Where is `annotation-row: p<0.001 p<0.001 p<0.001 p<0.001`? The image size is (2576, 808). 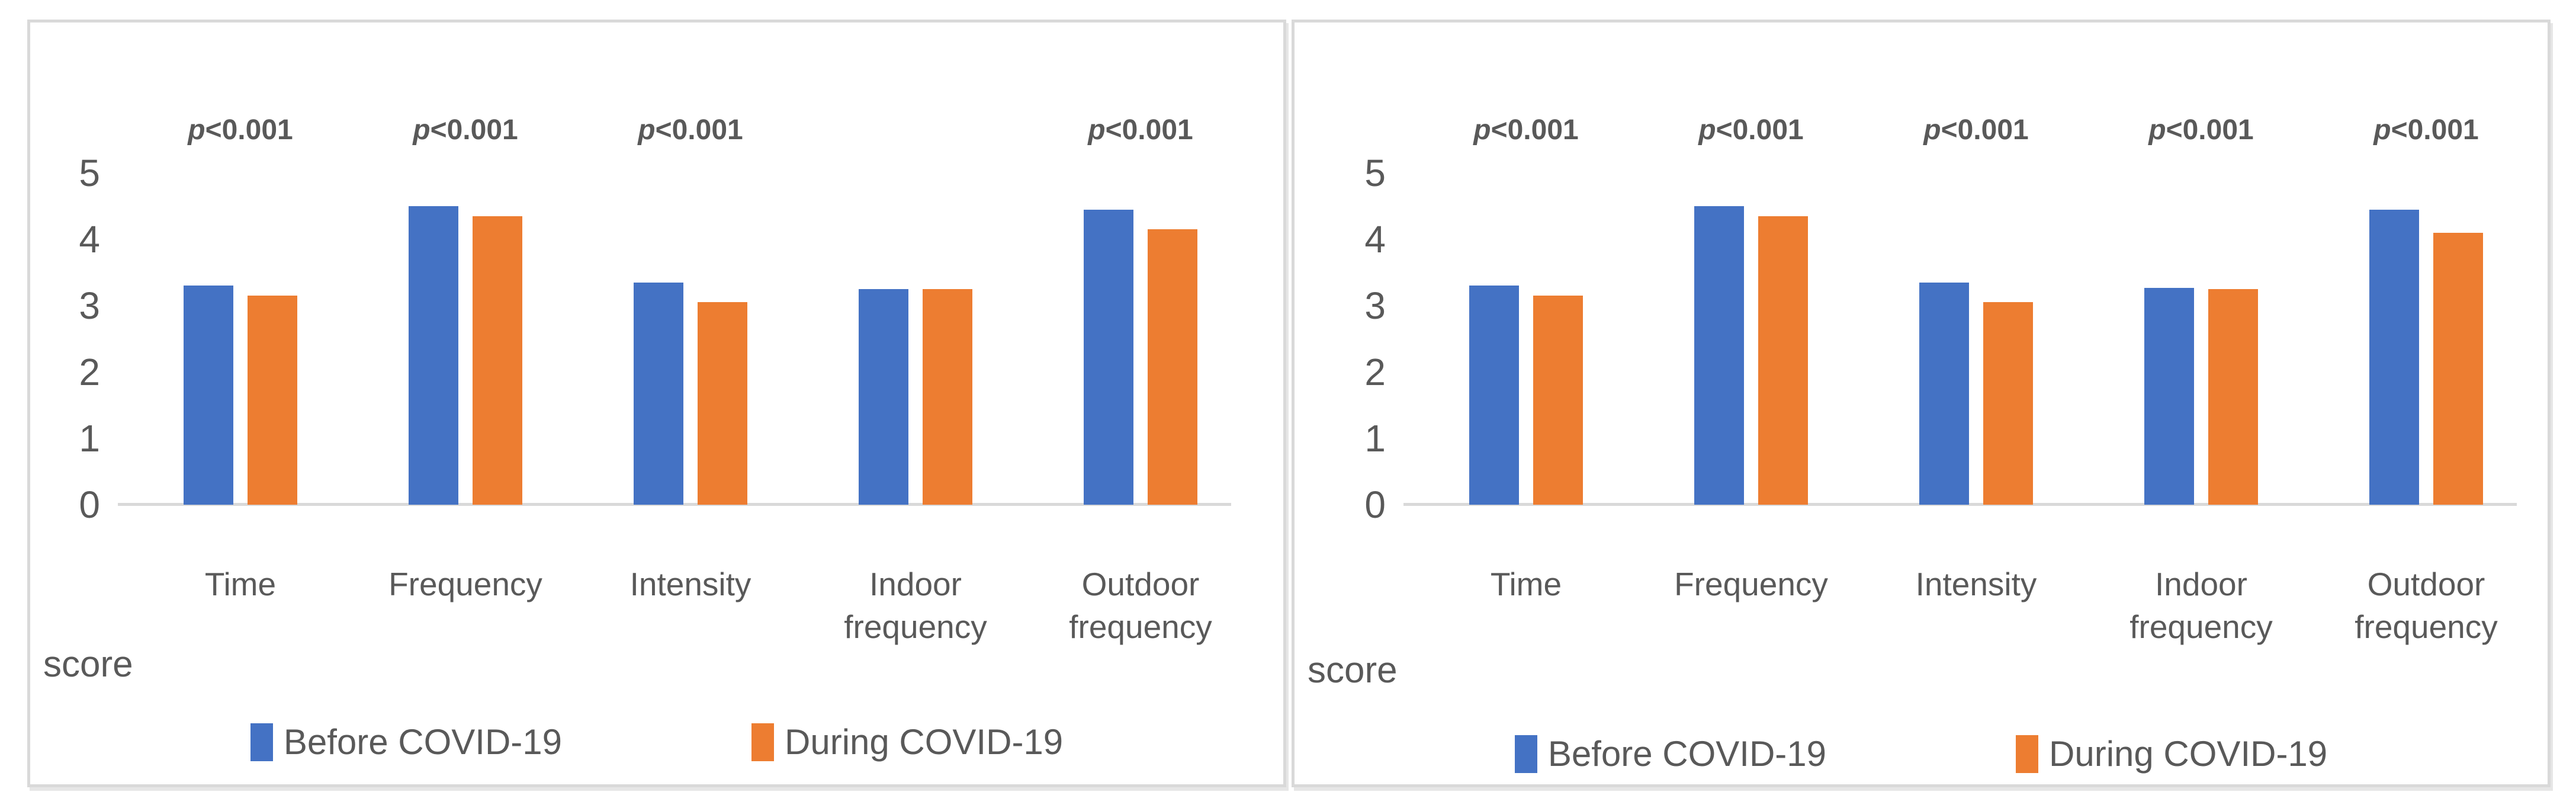
annotation-row: p<0.001 p<0.001 p<0.001 p<0.001 is located at coordinates (690, 130).